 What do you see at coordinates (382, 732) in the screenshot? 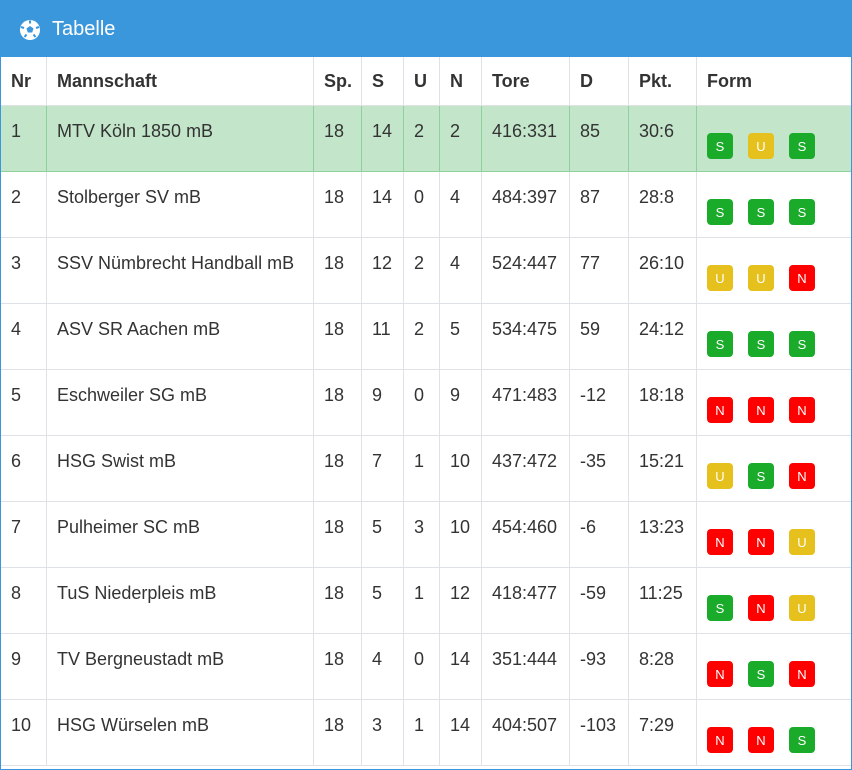
I see `table-cell: 3` at bounding box center [382, 732].